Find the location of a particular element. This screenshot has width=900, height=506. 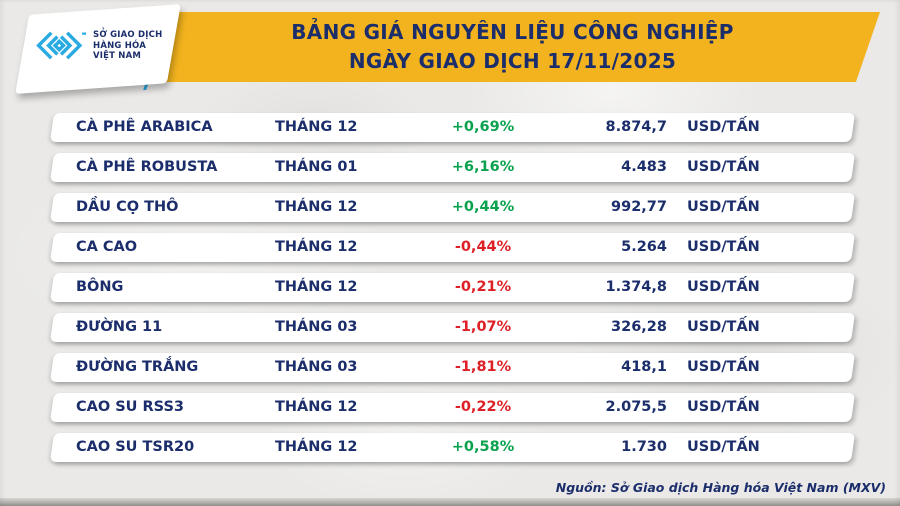

change-percent: +0,58% is located at coordinates (483, 447).